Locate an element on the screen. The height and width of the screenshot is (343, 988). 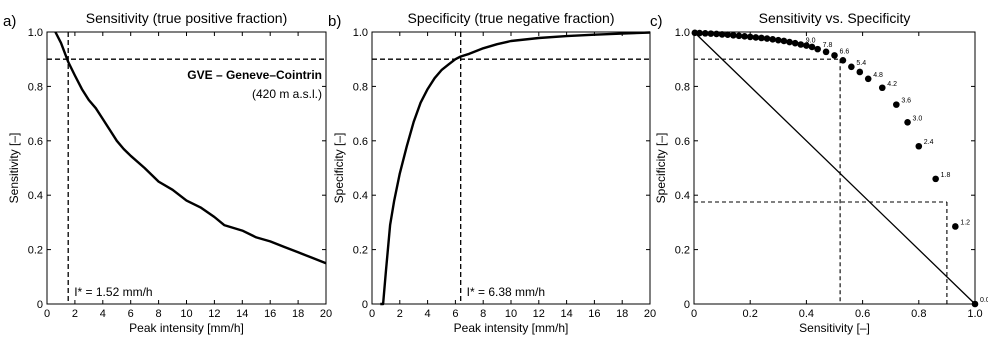
point-label: 7.8 is located at coordinates (828, 45).